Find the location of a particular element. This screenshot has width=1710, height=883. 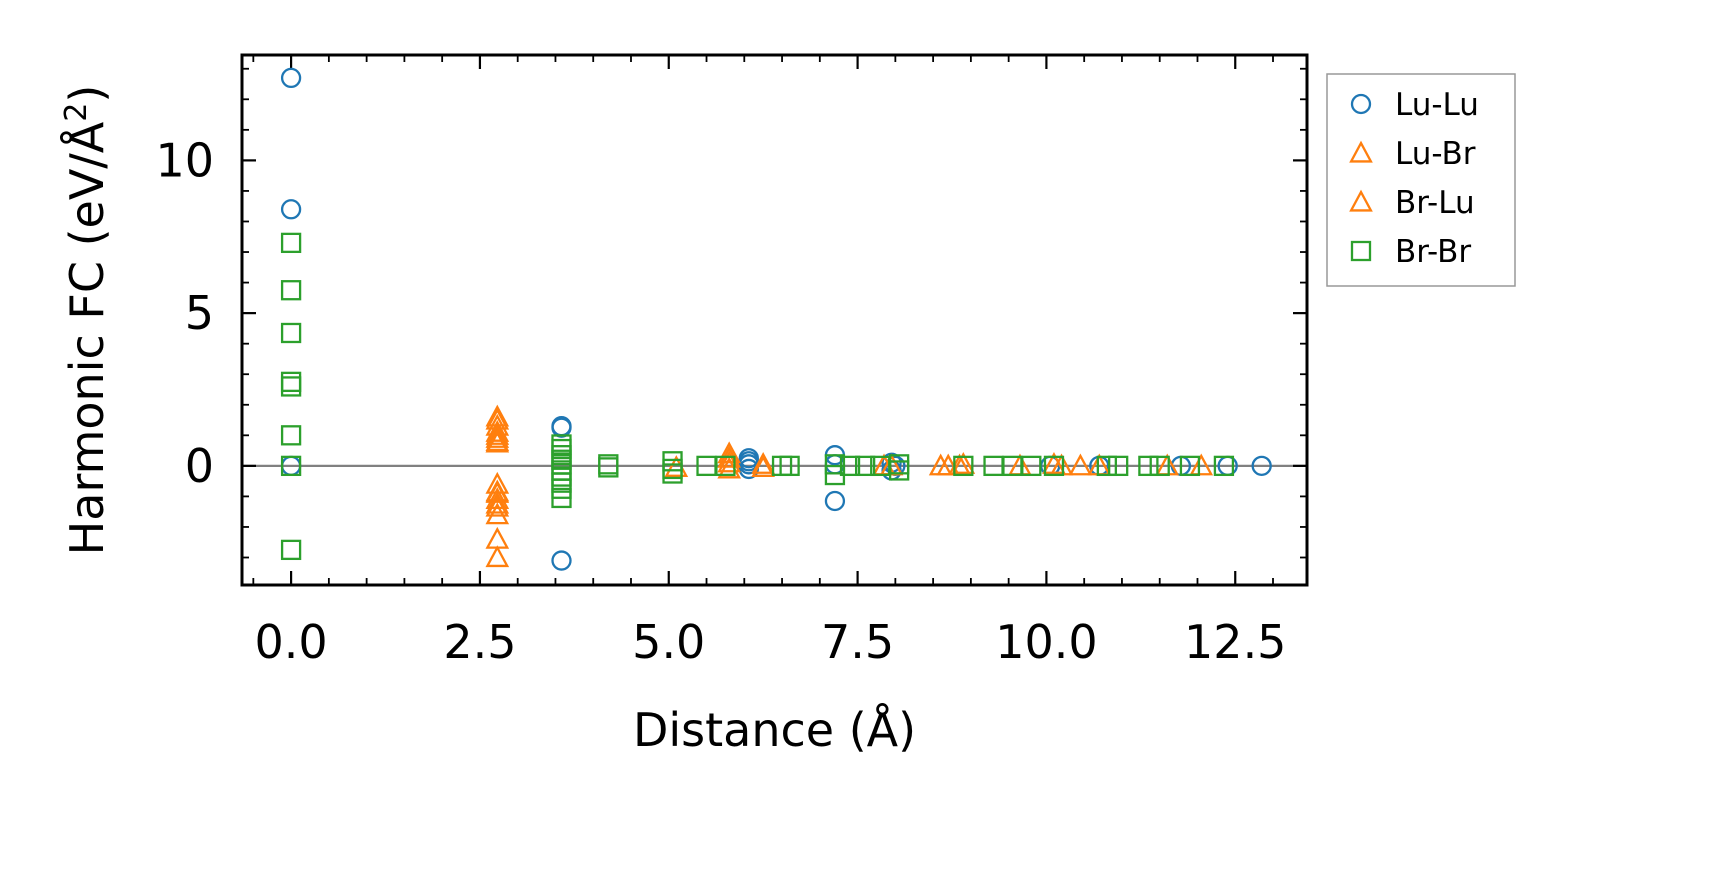

x-tick-label: 10.0 is located at coordinates (1046, 642).